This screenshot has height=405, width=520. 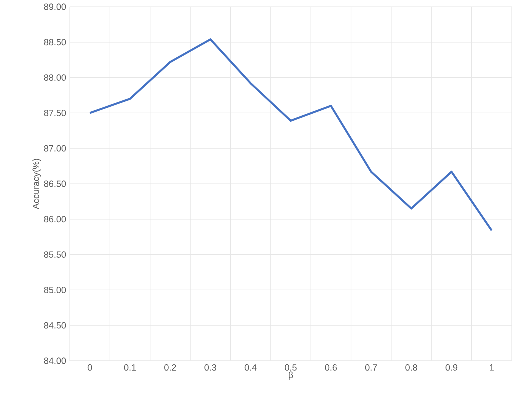 What do you see at coordinates (291, 376) in the screenshot?
I see `x-axis-title: β` at bounding box center [291, 376].